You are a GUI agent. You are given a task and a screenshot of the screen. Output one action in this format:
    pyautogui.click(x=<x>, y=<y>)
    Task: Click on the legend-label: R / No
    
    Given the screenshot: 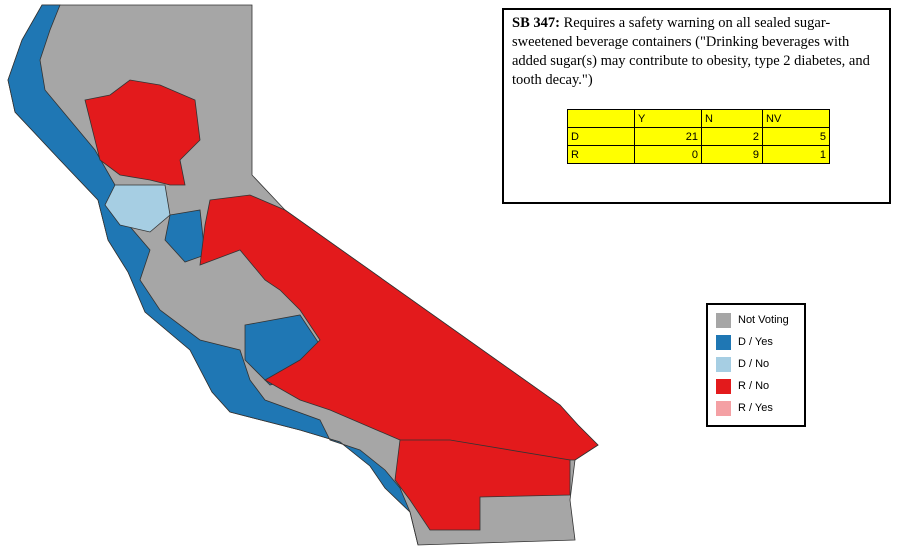 What is the action you would take?
    pyautogui.click(x=754, y=386)
    